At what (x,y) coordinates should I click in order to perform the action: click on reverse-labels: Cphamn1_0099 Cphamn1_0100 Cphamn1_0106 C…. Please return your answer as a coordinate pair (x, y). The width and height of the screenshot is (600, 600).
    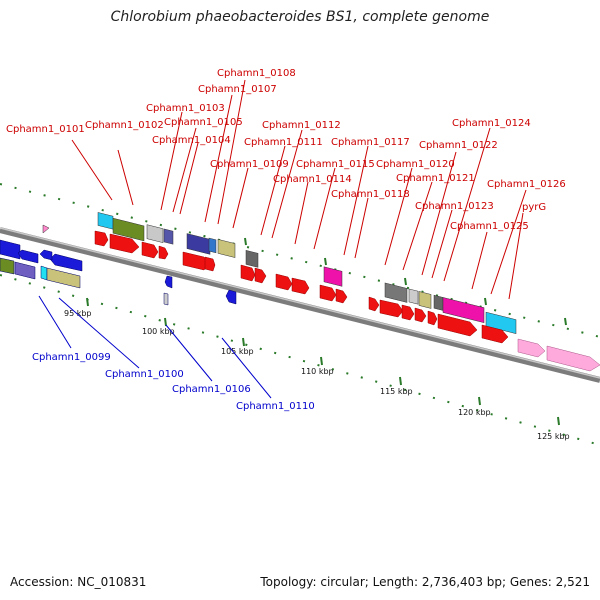
    Looking at the image, I should click on (173, 382).